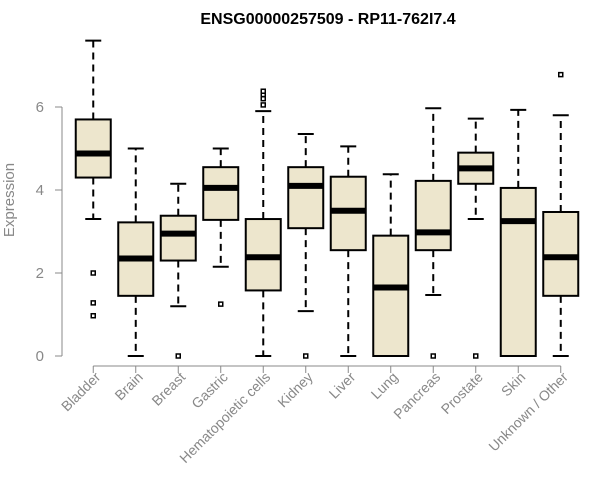 The image size is (600, 500). I want to click on y-axis: 0 2 4 6, so click(49, 232).